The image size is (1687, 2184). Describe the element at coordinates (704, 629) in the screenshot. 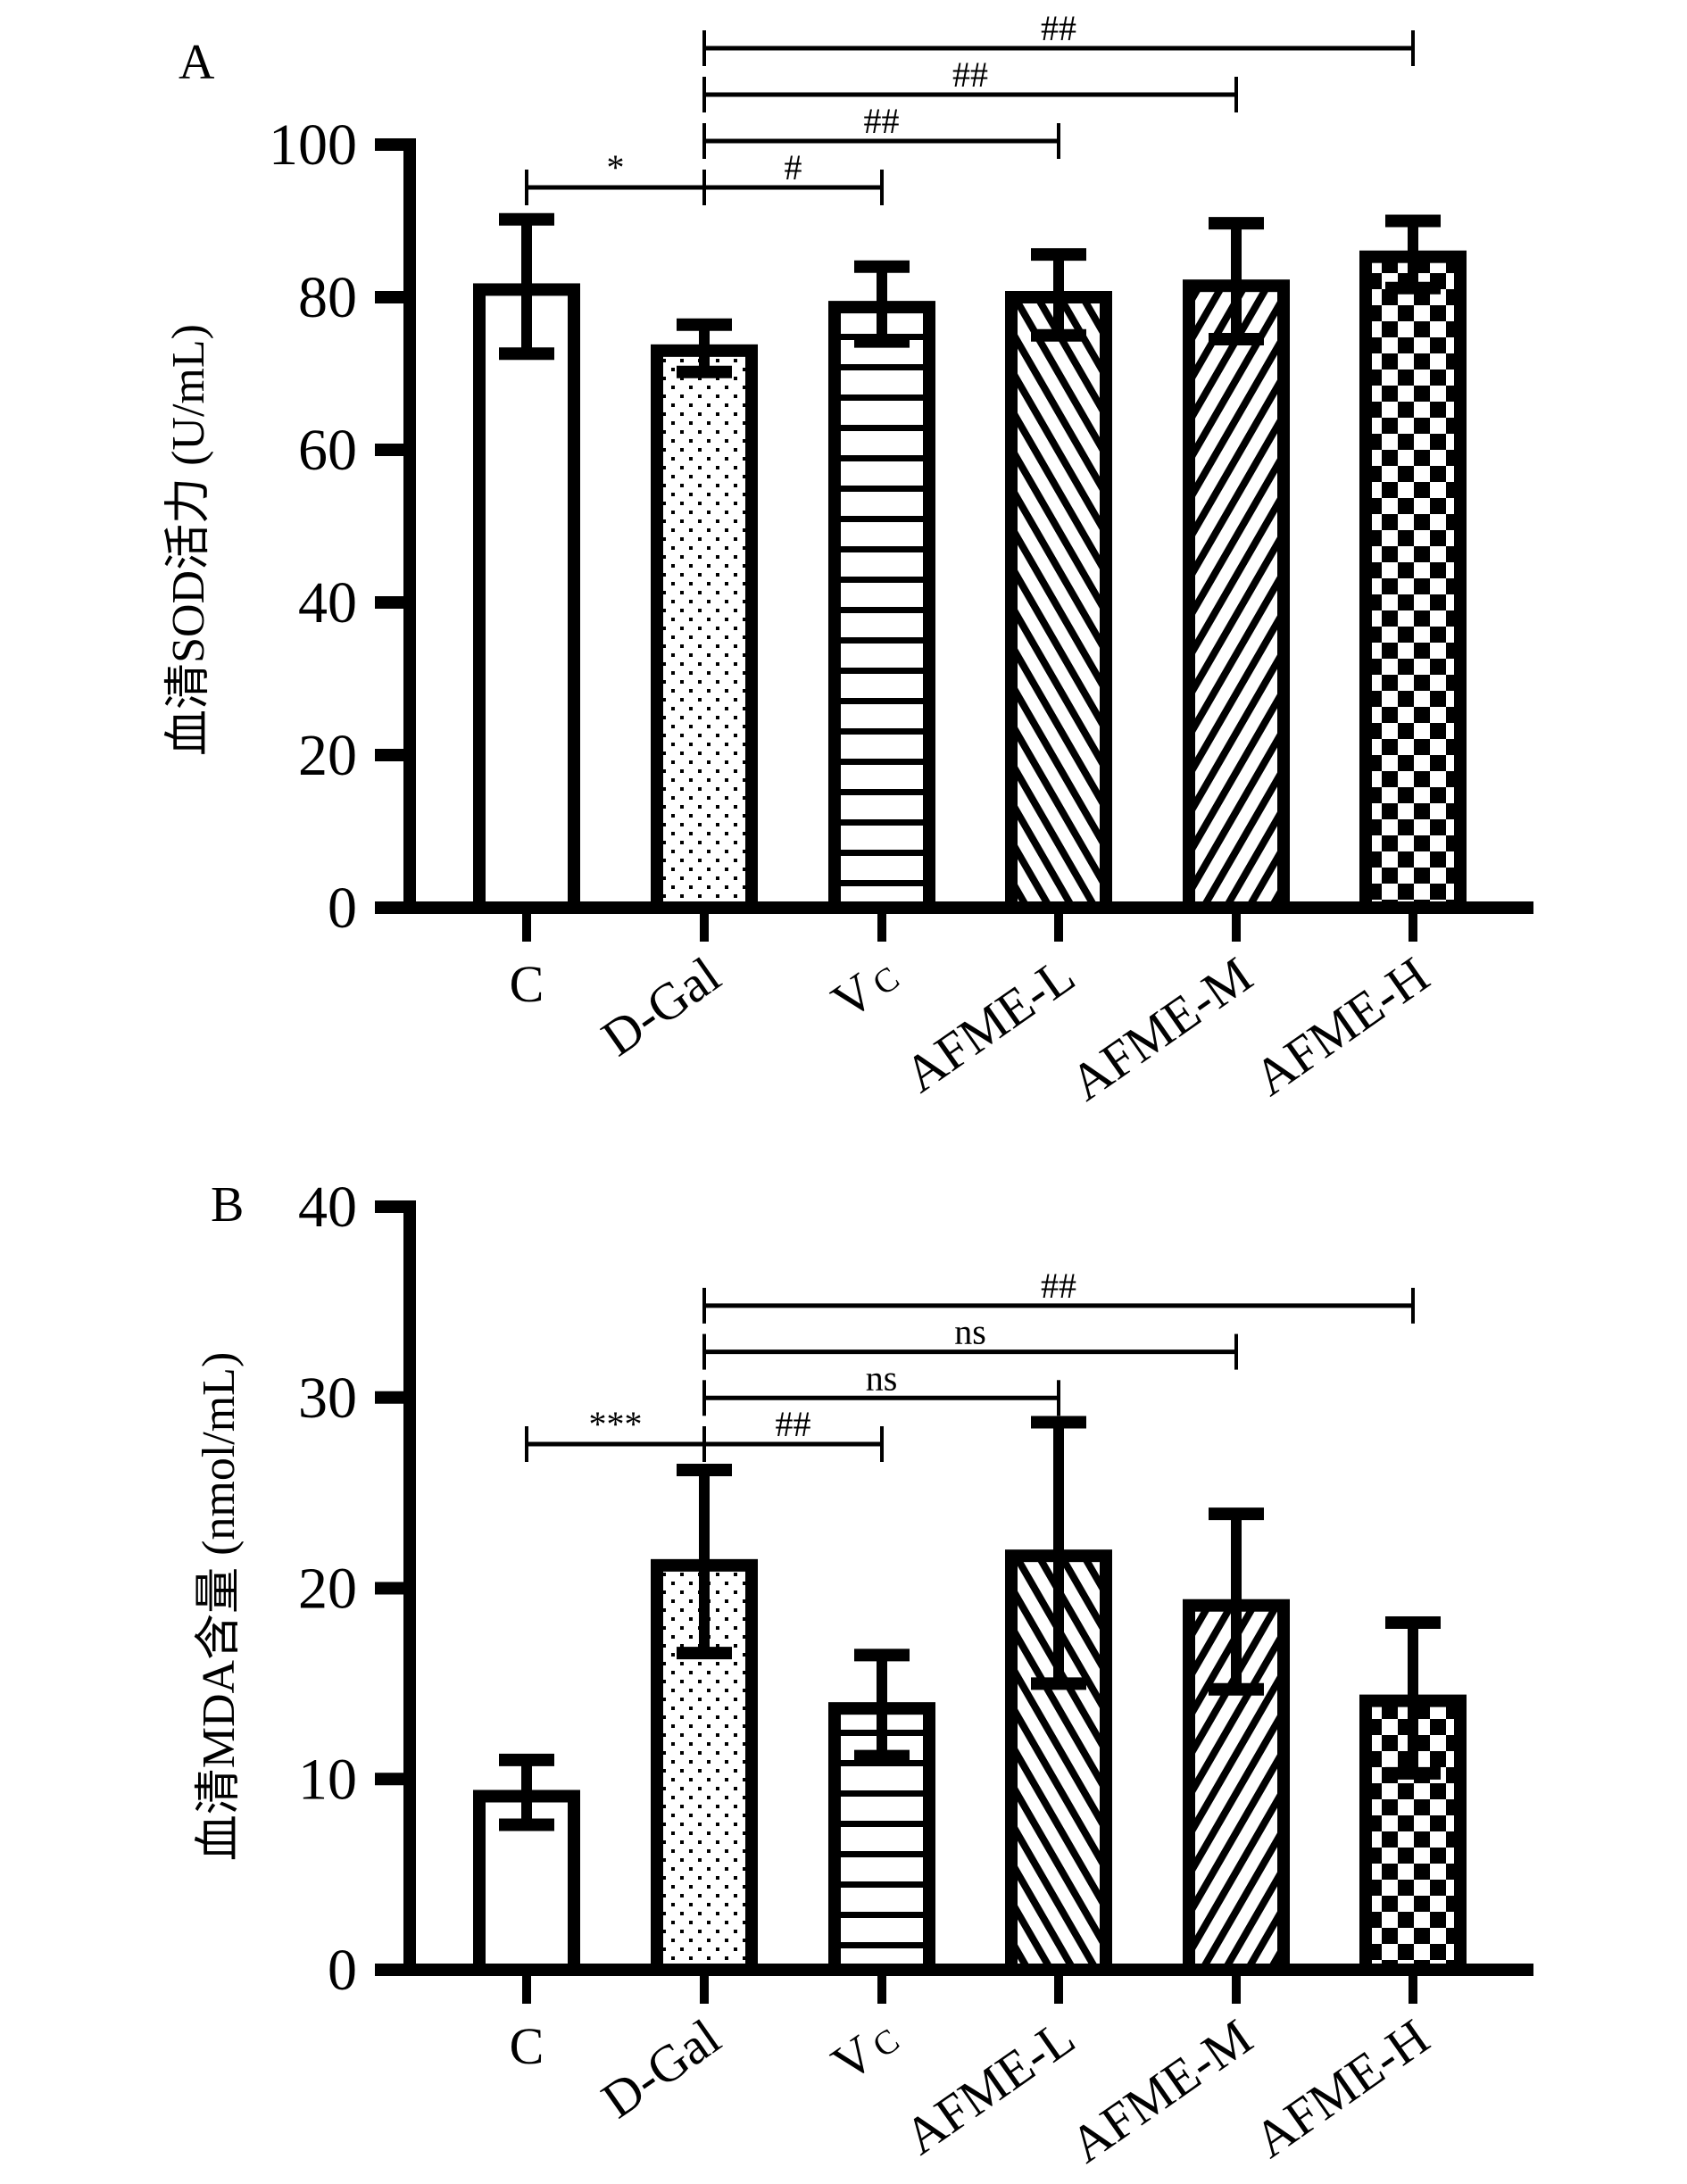

I see `bar-d-gal` at that location.